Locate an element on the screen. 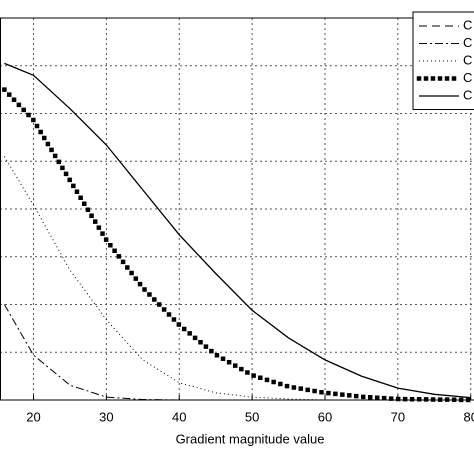  x-tick-label: 40 is located at coordinates (179, 416).